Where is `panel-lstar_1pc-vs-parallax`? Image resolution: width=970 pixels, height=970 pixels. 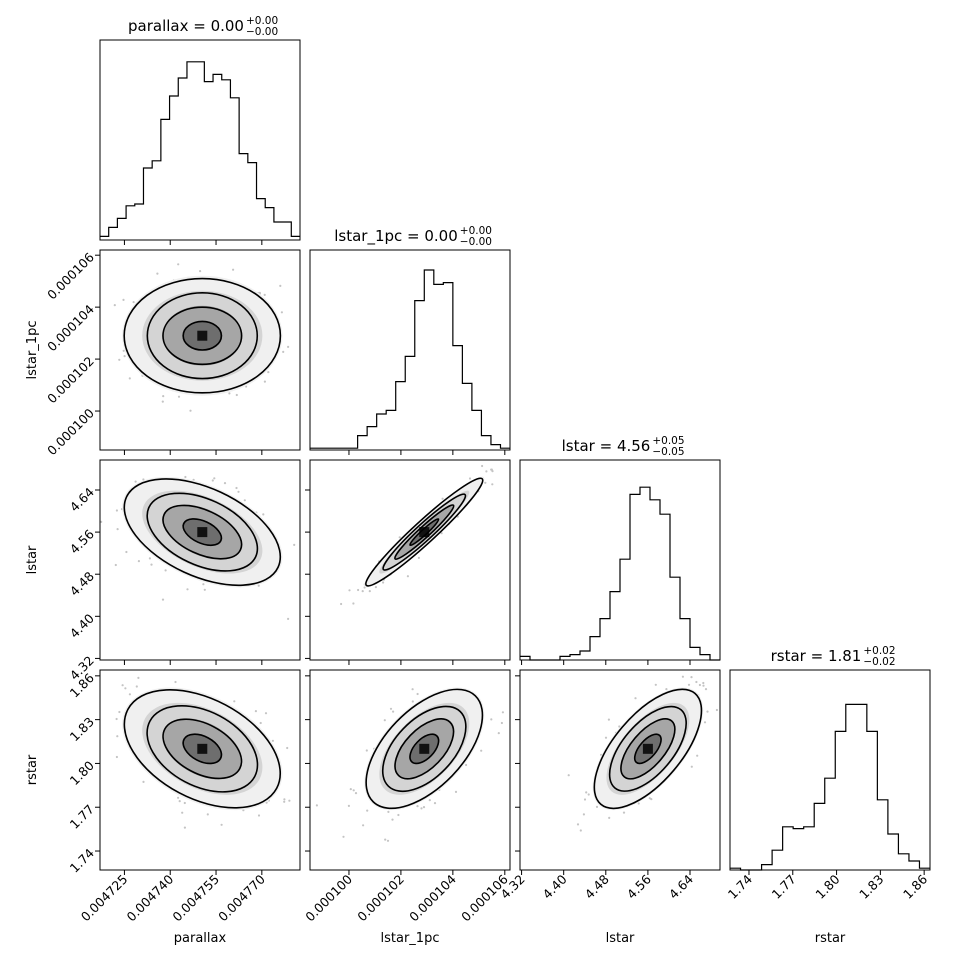
panel-lstar_1pc-vs-parallax is located at coordinates (201, 337).